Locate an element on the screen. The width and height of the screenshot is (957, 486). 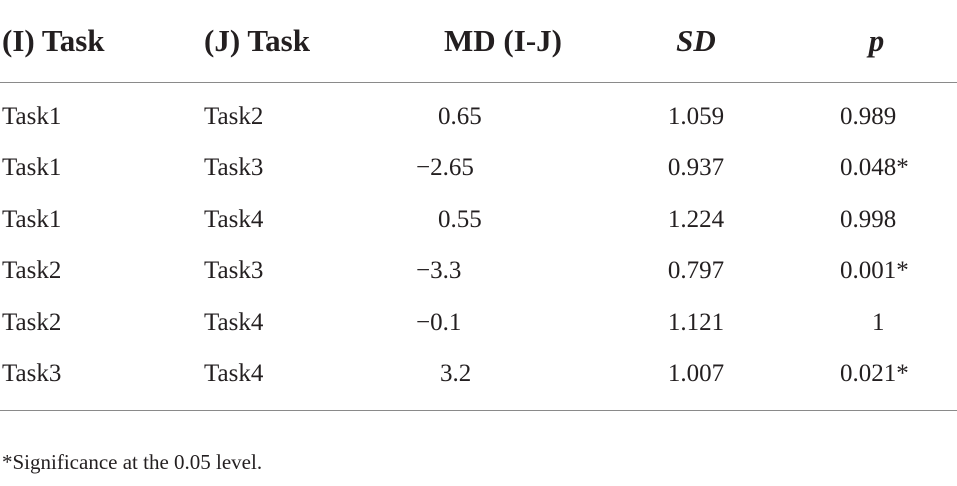
cell-sd: 1.059 is located at coordinates (696, 116).